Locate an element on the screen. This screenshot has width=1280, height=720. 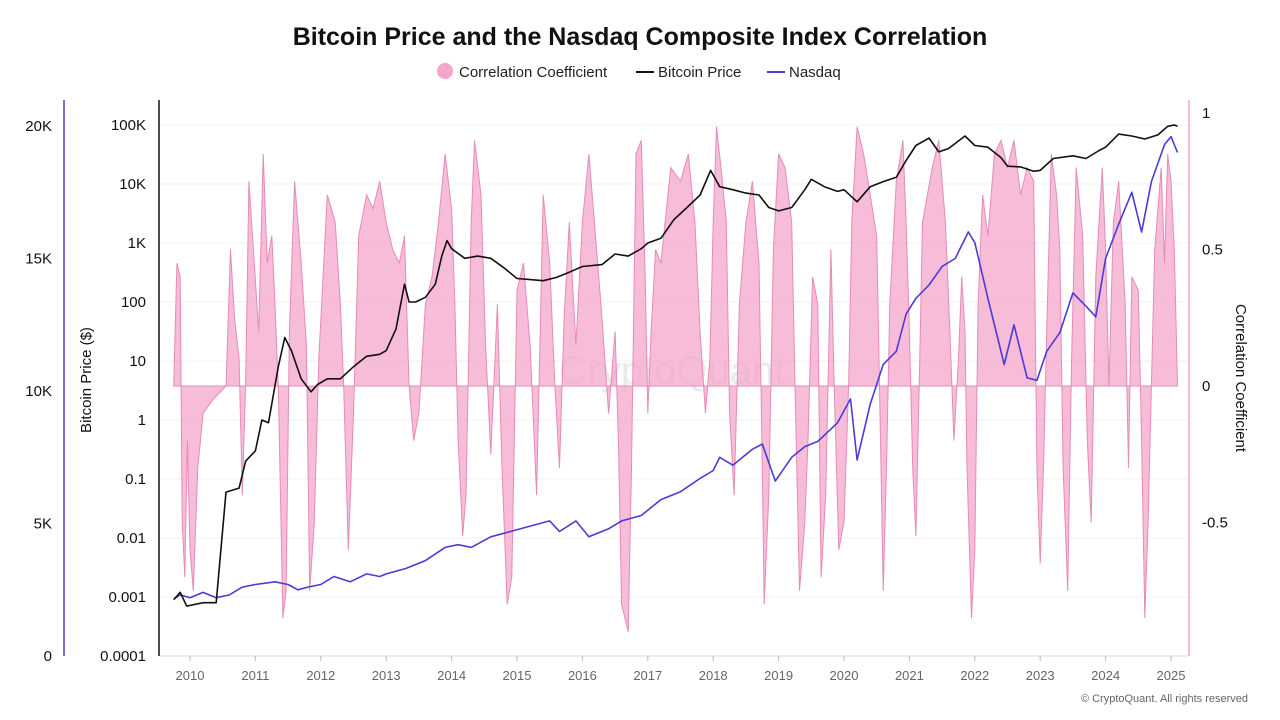
x-tick-label: 2020 is located at coordinates (844, 675).